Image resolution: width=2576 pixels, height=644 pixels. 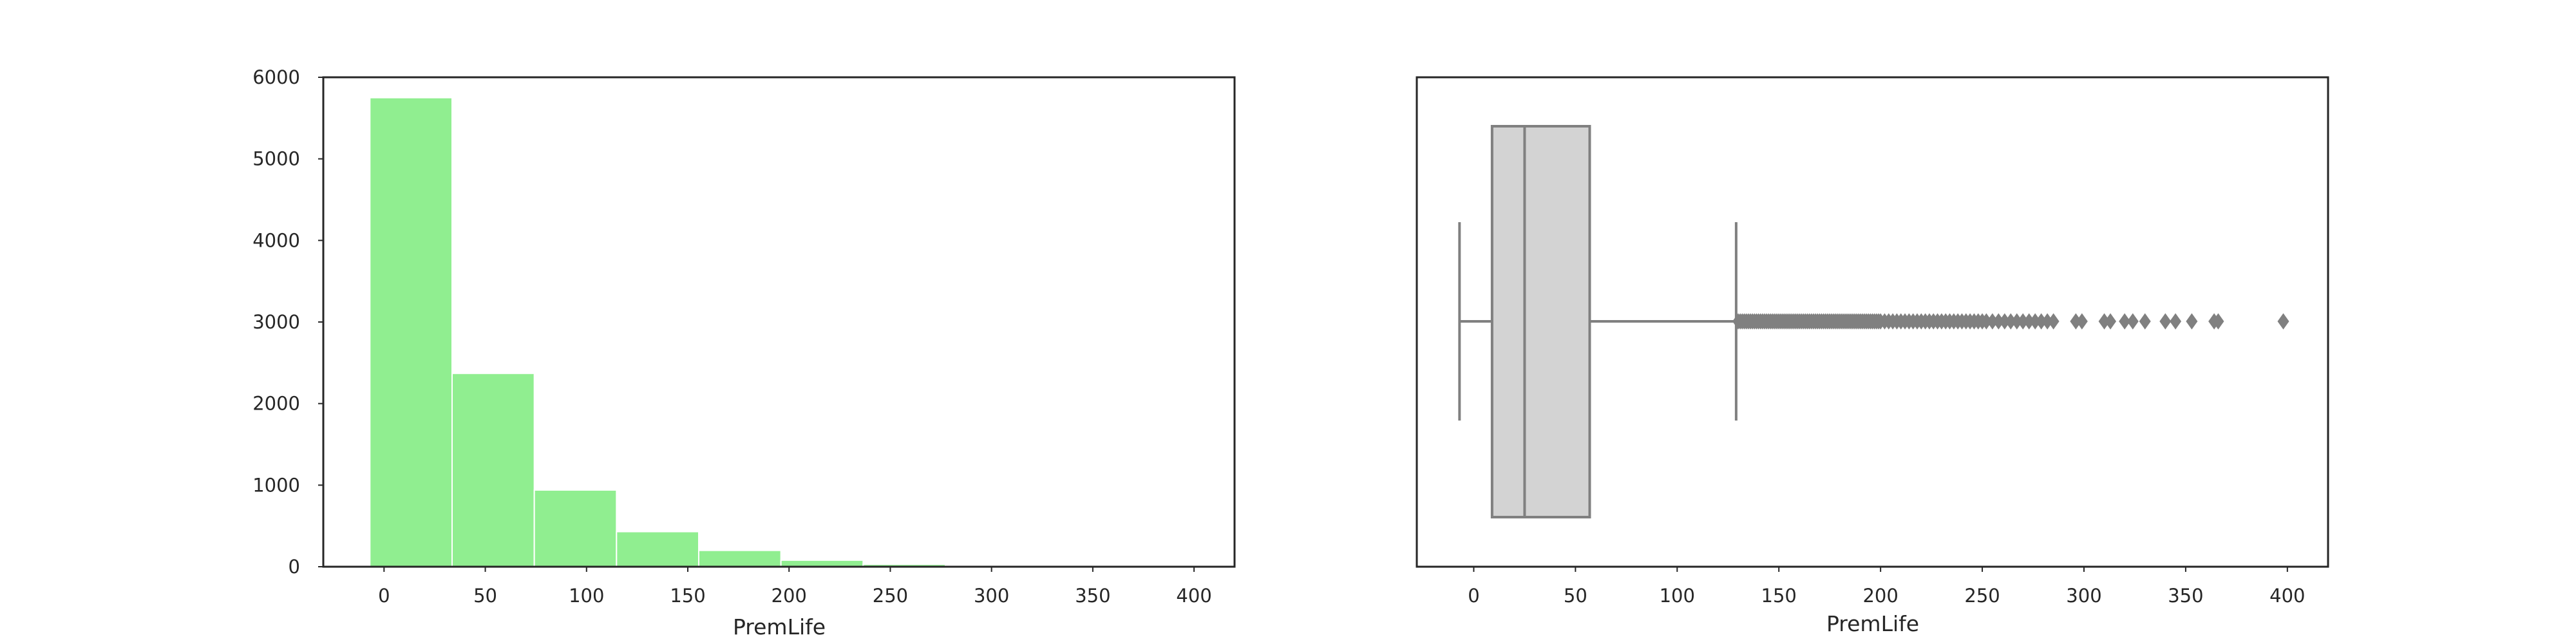 What do you see at coordinates (2185, 596) in the screenshot?
I see `boxplot-x-tick-label: 350` at bounding box center [2185, 596].